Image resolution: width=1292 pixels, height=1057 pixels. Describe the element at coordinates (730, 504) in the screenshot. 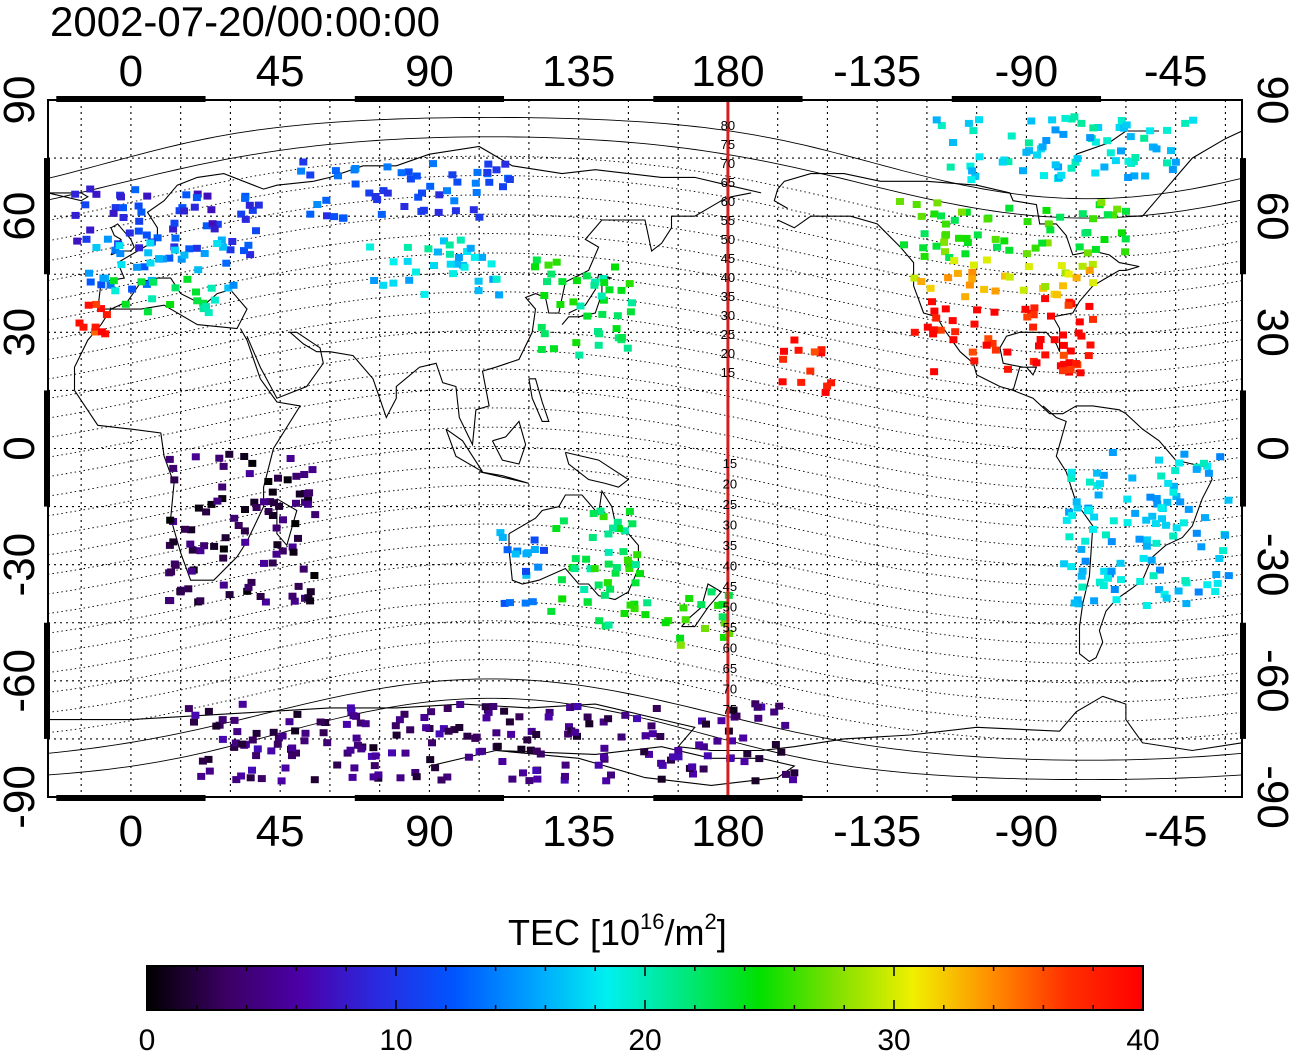

I see `contour-label-south: 25` at that location.